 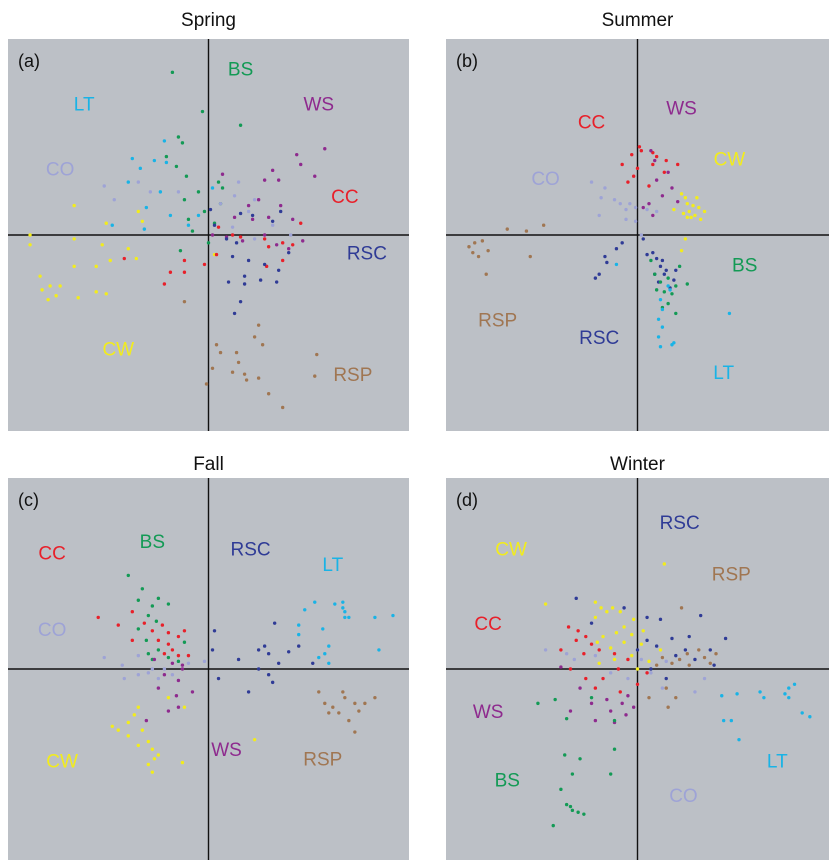 I want to click on group-label-rsp: RSP, so click(x=731, y=574).